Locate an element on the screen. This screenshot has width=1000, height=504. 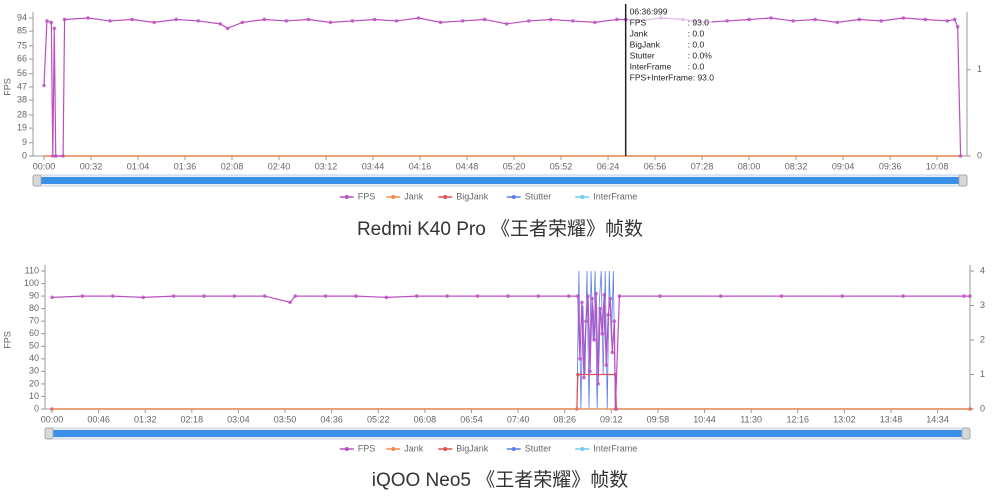
legend-label: BigJank is located at coordinates (472, 448).